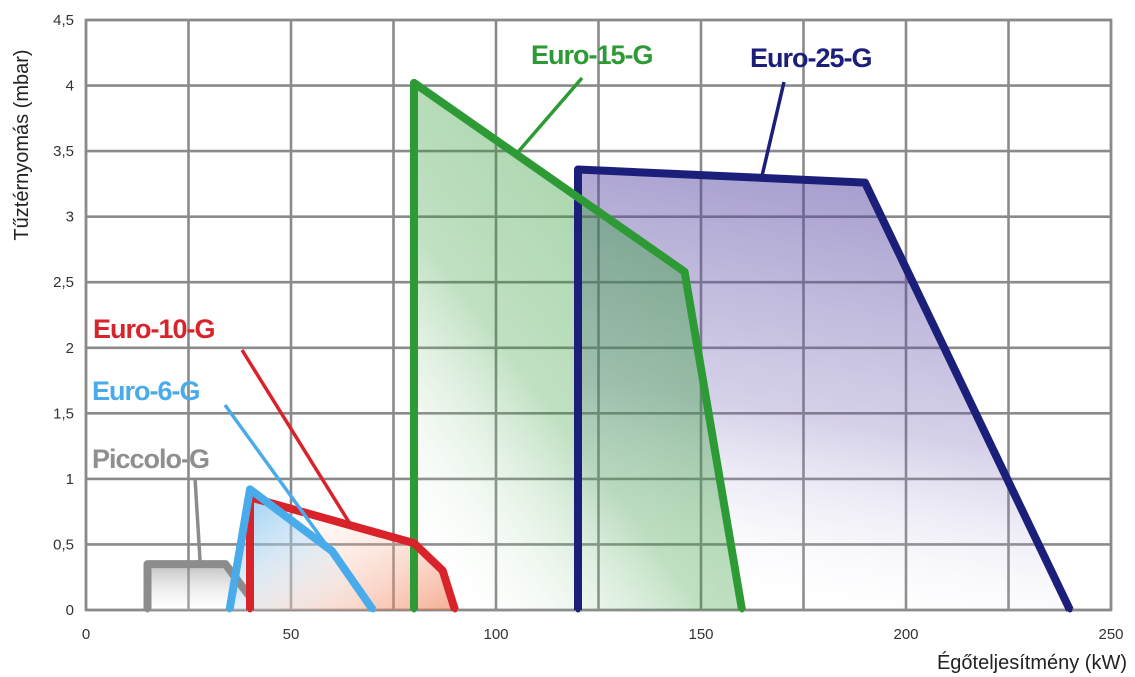 The image size is (1135, 677). I want to click on series-label-euro-15-g: Euro-15-G, so click(592, 55).